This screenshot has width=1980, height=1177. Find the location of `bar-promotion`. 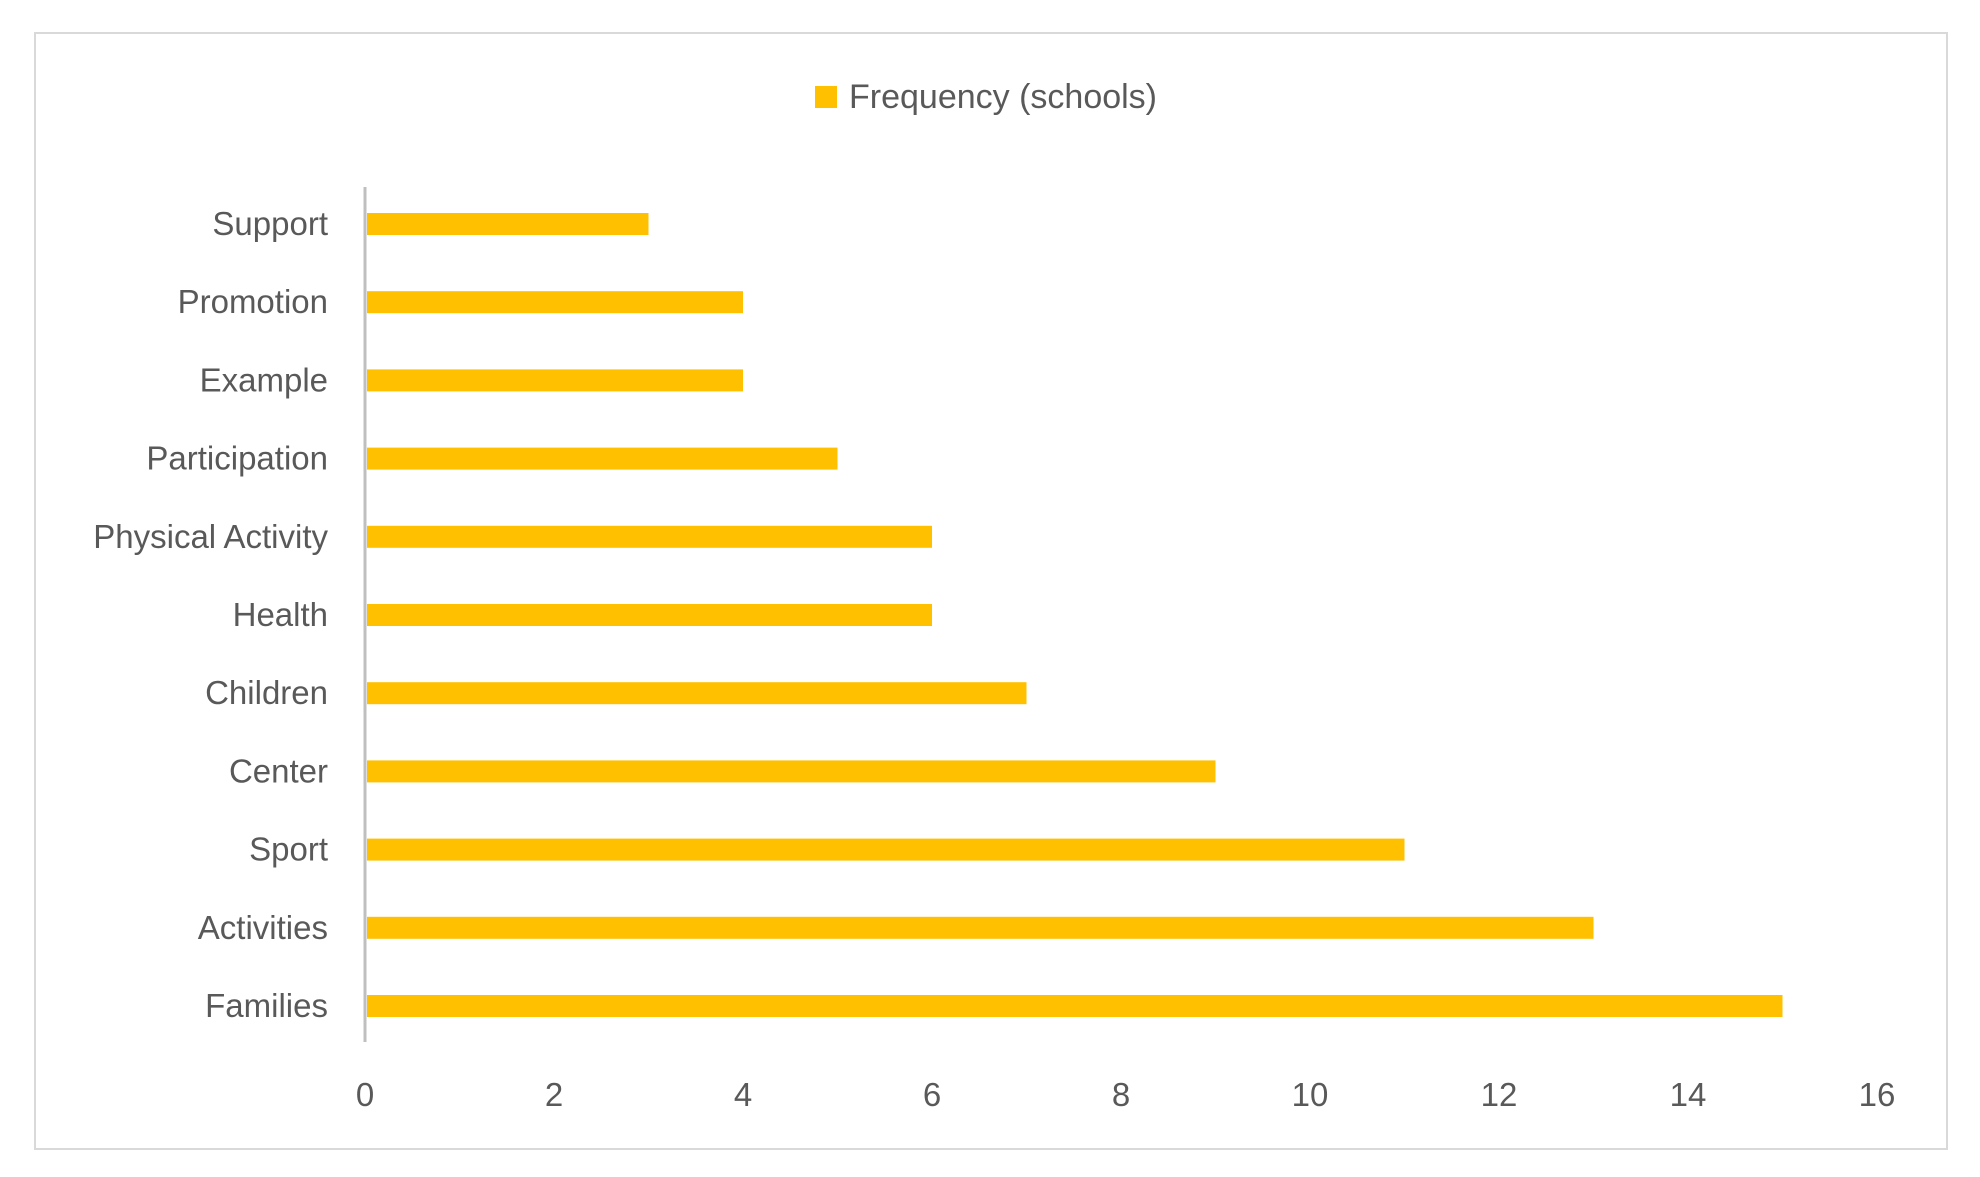

bar-promotion is located at coordinates (555, 302).